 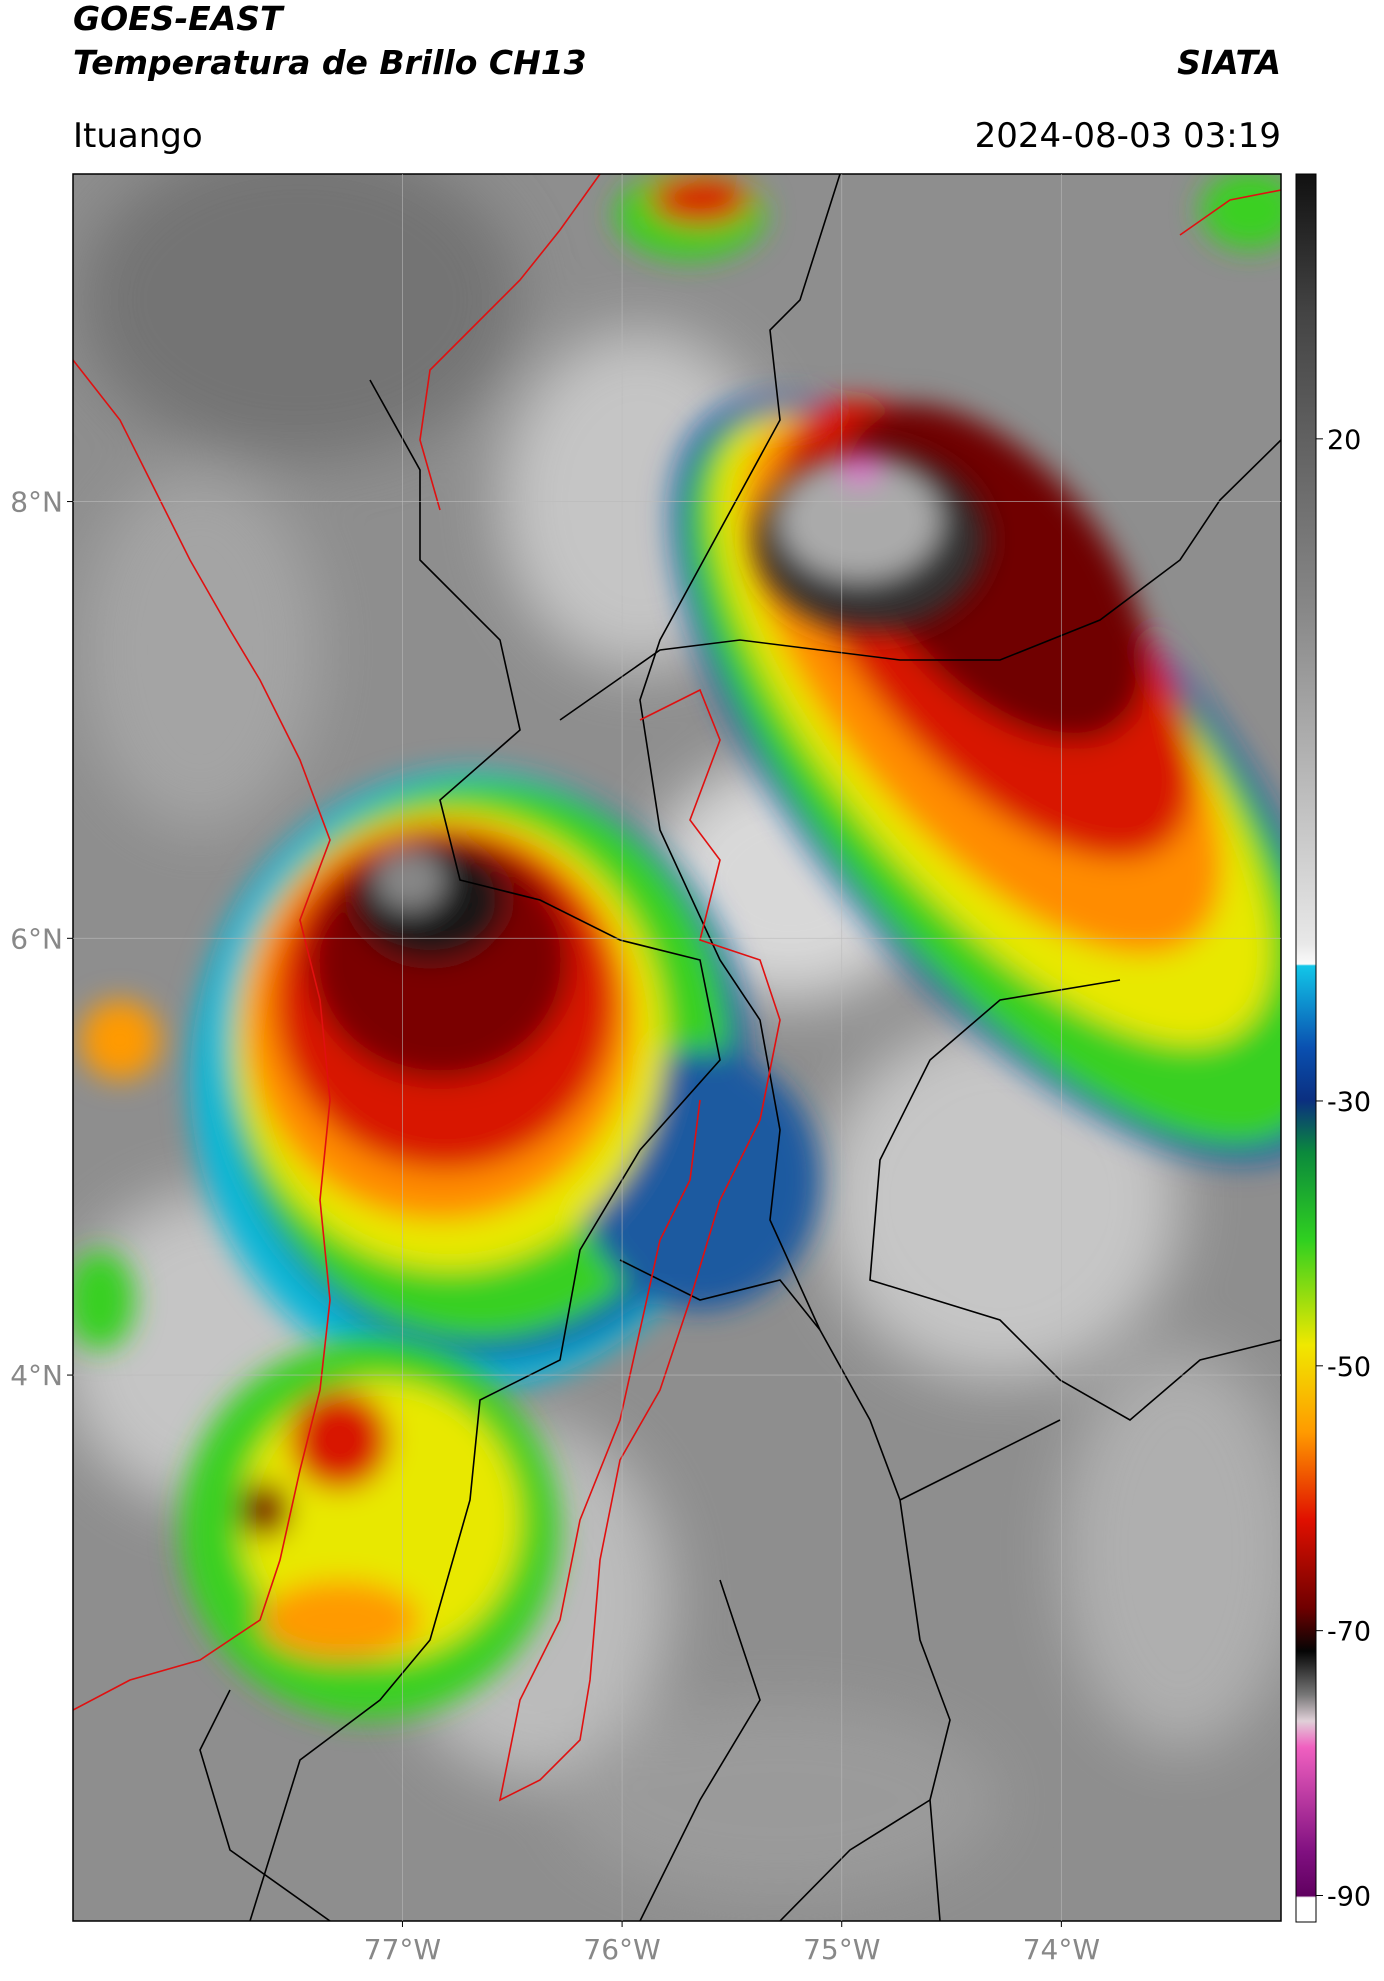 What do you see at coordinates (138, 136) in the screenshot?
I see `location: Ituango` at bounding box center [138, 136].